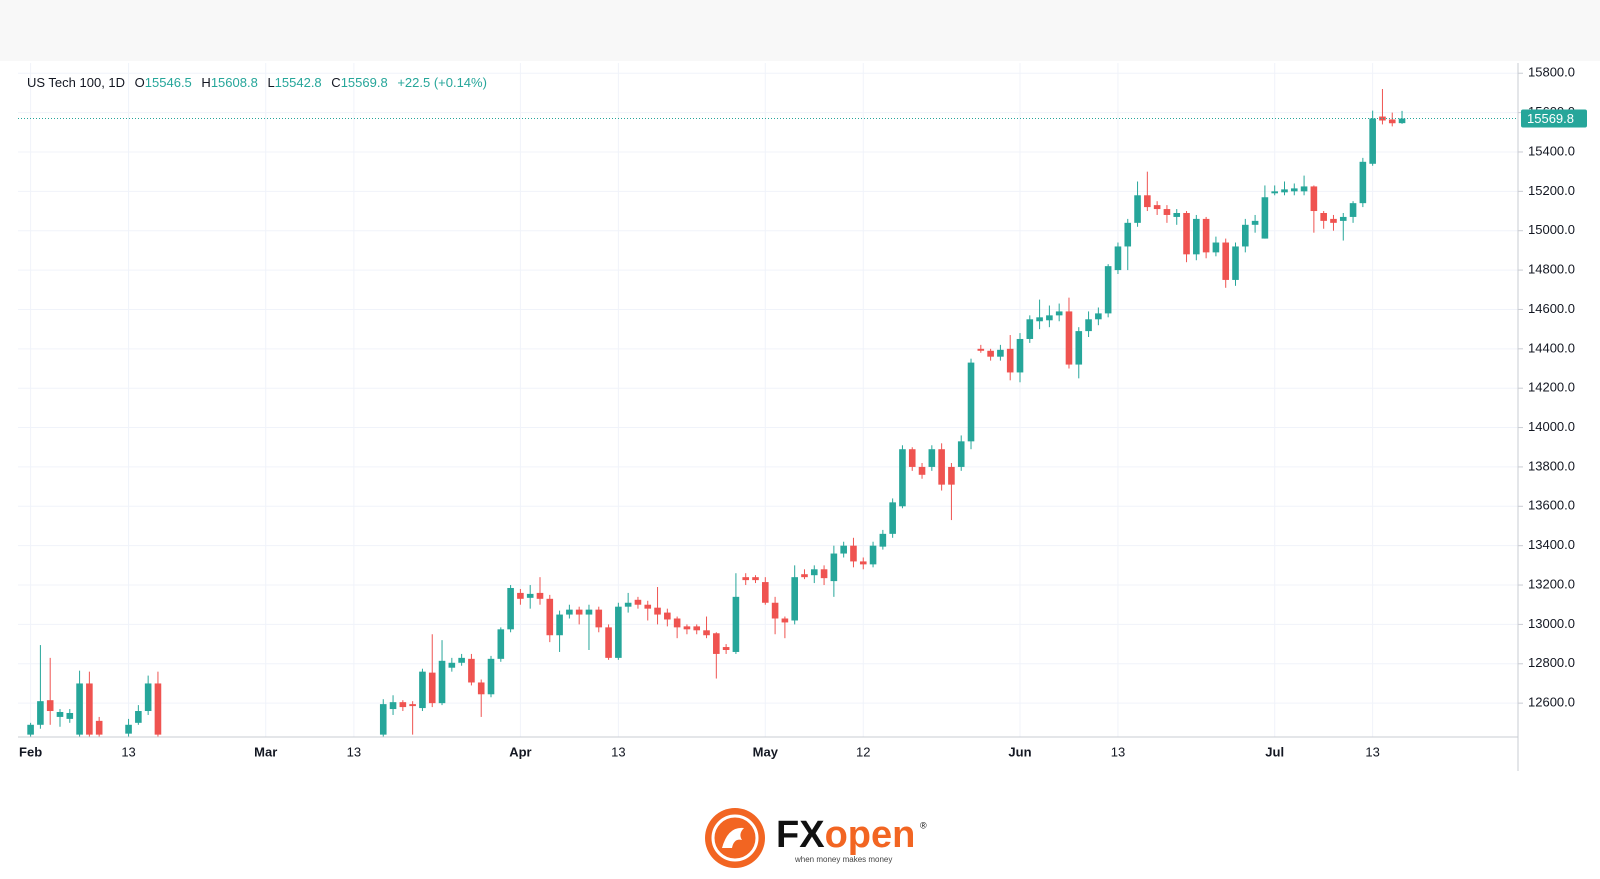 The width and height of the screenshot is (1600, 879). Describe the element at coordinates (270, 82) in the screenshot. I see `ohlc-label: L` at that location.